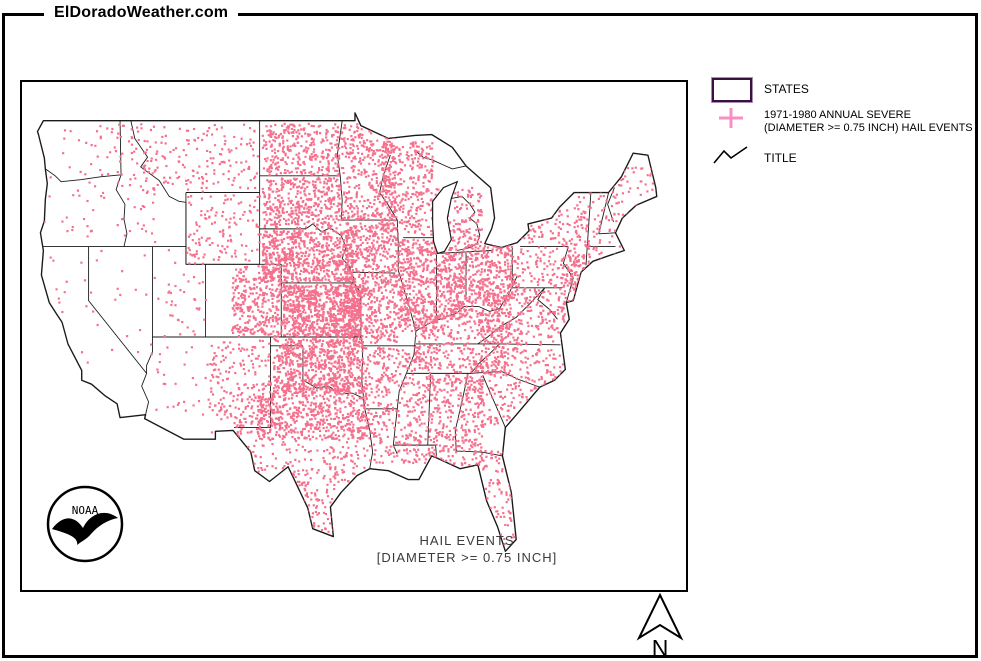 The width and height of the screenshot is (981, 661). I want to click on site-title: ElDoradoWeather.com, so click(141, 13).